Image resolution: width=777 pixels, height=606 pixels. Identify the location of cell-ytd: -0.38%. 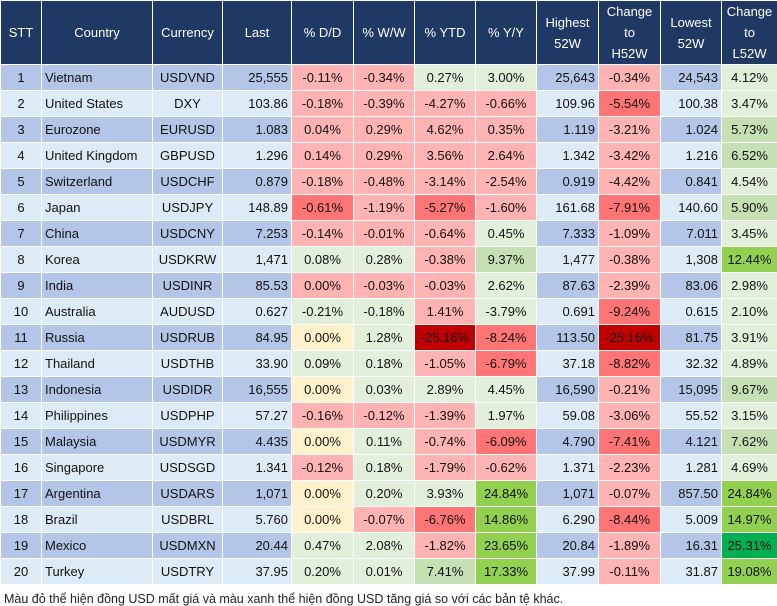
(445, 260).